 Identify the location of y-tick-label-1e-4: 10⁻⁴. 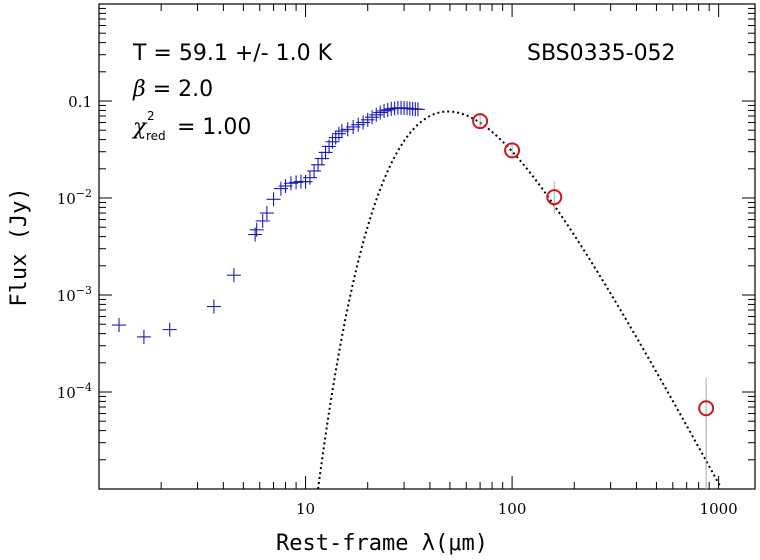
(74, 391).